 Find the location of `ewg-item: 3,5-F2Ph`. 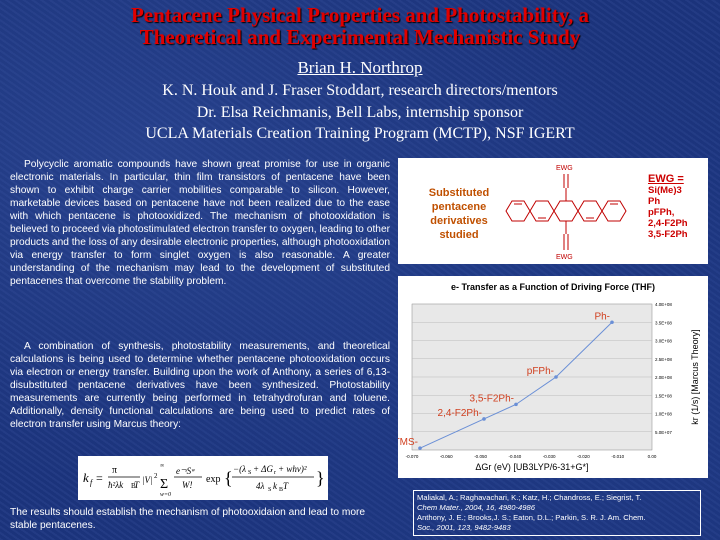

ewg-item: 3,5-F2Ph is located at coordinates (668, 234).